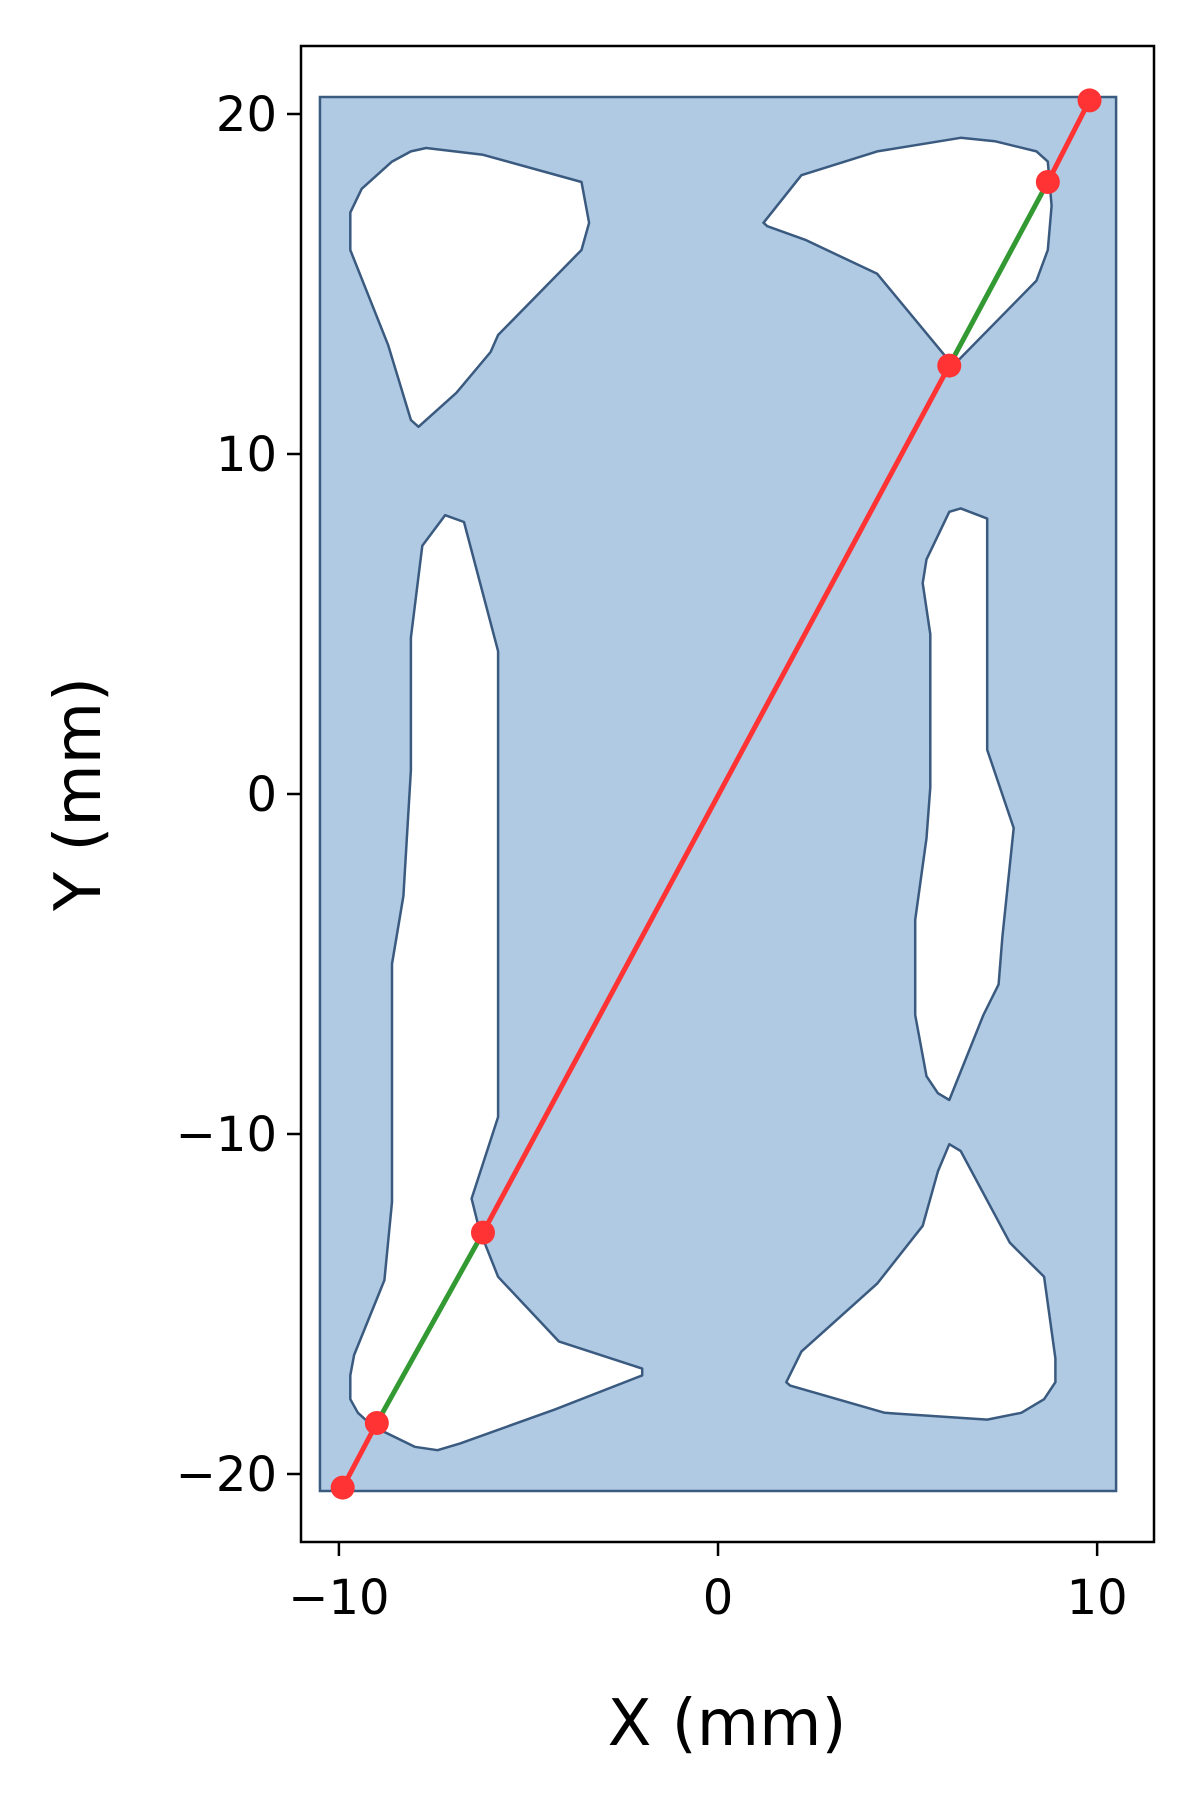 The height and width of the screenshot is (1800, 1200). Describe the element at coordinates (226, 1135) in the screenshot. I see `y-tick-label: −10` at that location.